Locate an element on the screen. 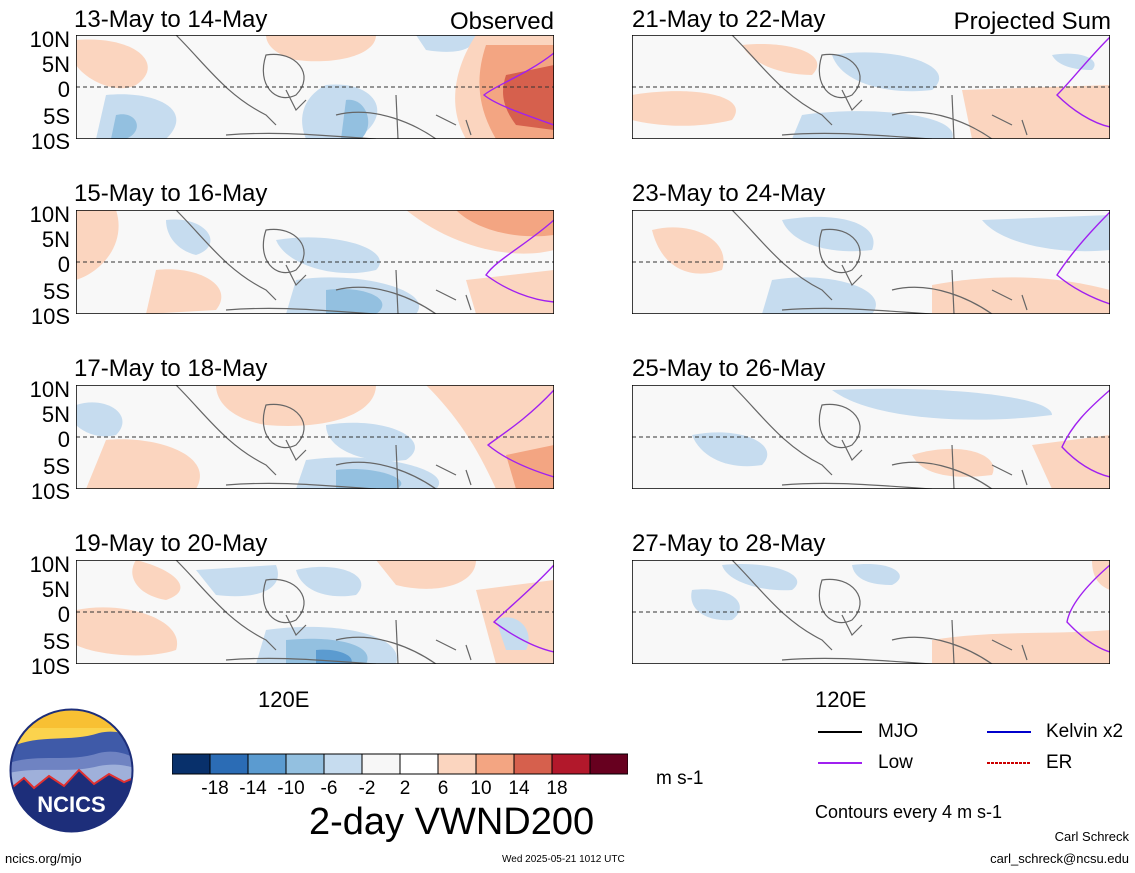 This screenshot has height=873, width=1135. legend-label: ER is located at coordinates (1059, 762).